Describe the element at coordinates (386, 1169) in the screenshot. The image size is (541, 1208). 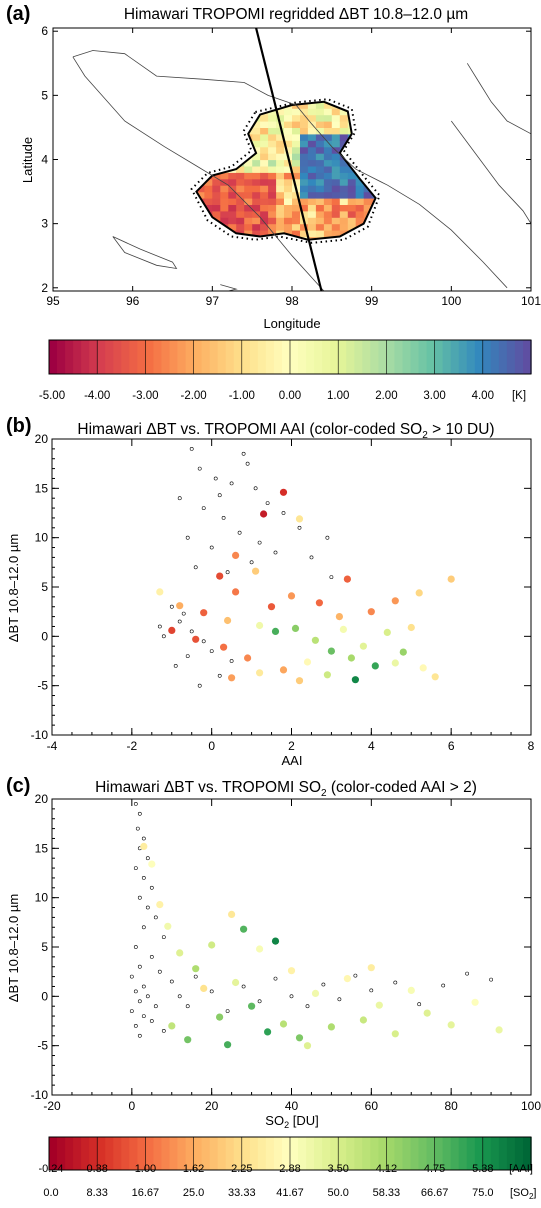
I see `colorbar-label-aai: 4.12` at that location.